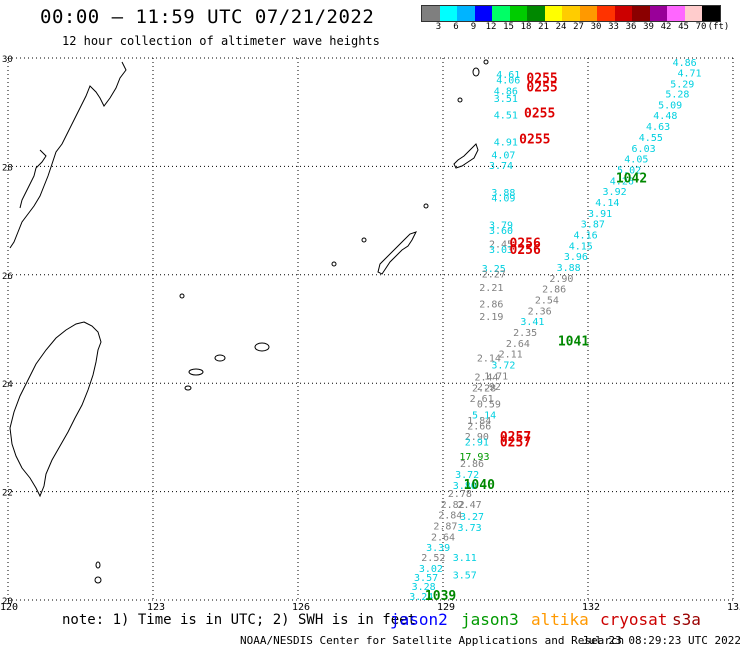  Describe the element at coordinates (490, 619) in the screenshot. I see `legend-jason3: jason3` at that location.